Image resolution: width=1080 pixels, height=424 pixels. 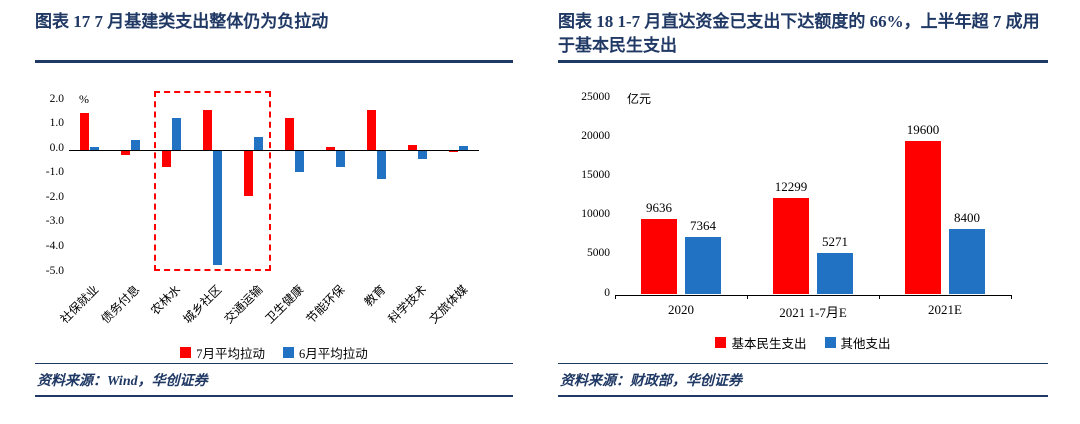 I want to click on highlight-dashed-box, so click(x=212, y=180).